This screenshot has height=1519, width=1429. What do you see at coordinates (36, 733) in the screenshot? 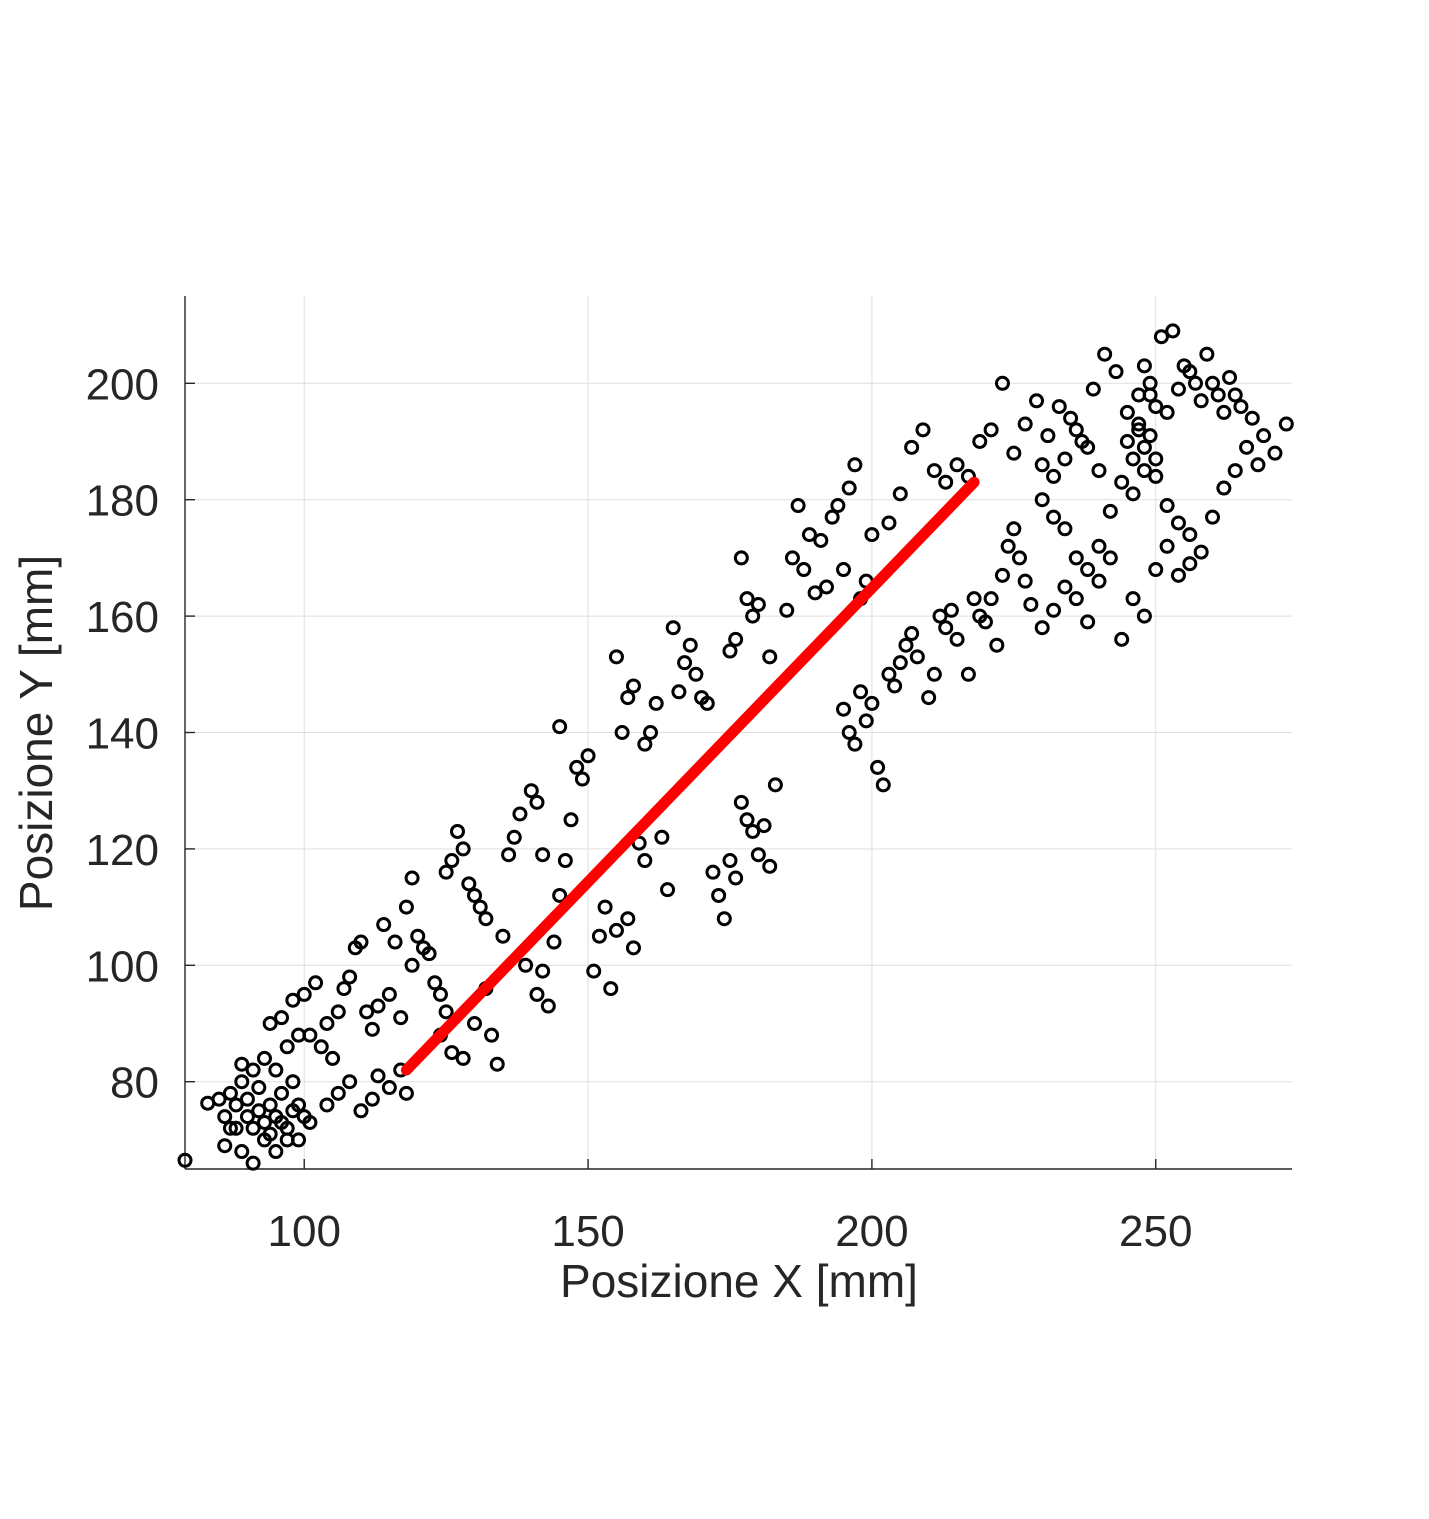
I see `y-axis-label: Posizione Y [mm]` at bounding box center [36, 733].